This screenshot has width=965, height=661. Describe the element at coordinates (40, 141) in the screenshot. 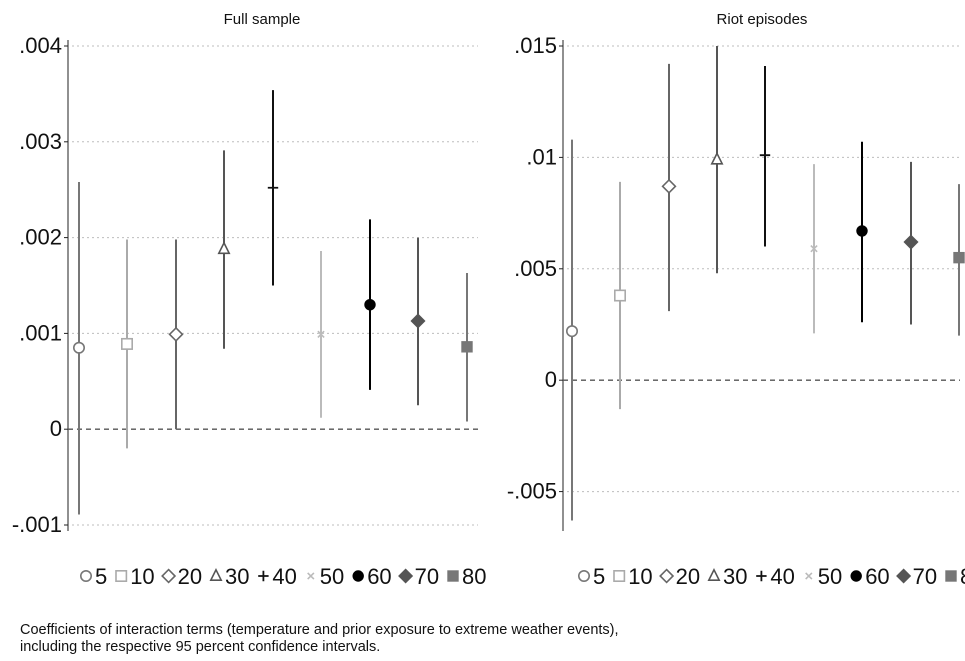

I see `y-tick-label: .003` at that location.